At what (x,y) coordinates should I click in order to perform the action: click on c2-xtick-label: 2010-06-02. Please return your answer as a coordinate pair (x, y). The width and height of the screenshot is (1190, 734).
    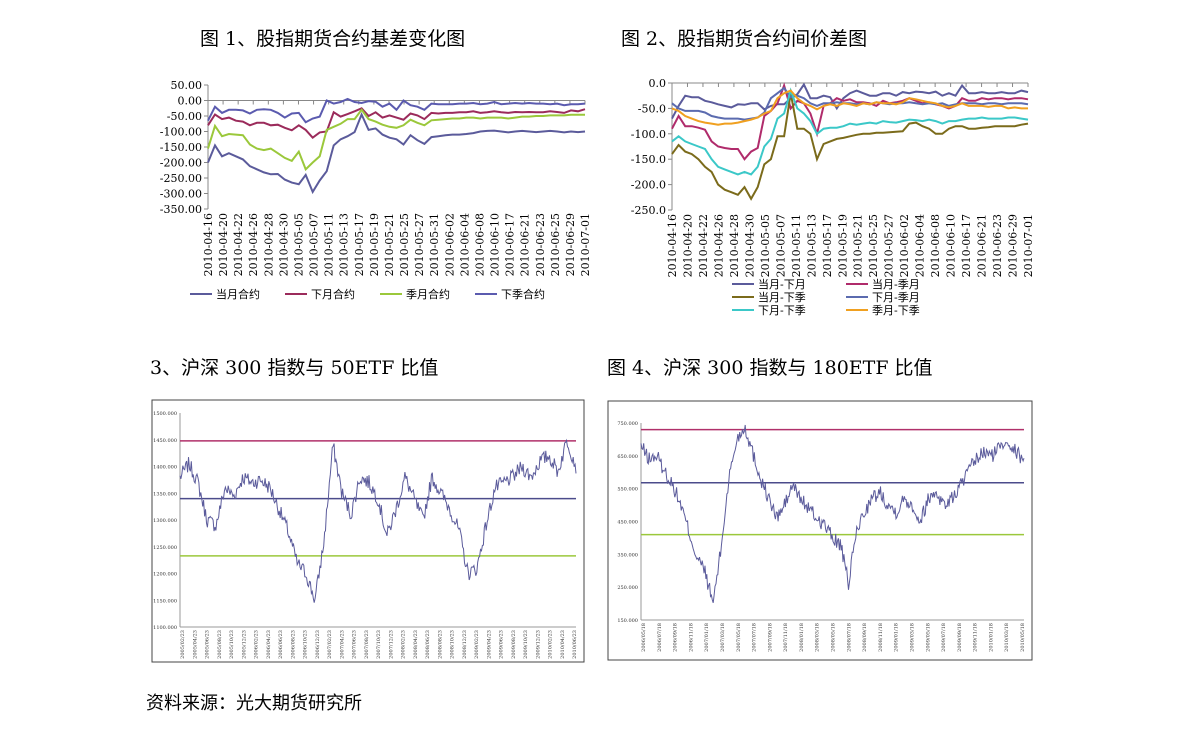
    Looking at the image, I should click on (904, 245).